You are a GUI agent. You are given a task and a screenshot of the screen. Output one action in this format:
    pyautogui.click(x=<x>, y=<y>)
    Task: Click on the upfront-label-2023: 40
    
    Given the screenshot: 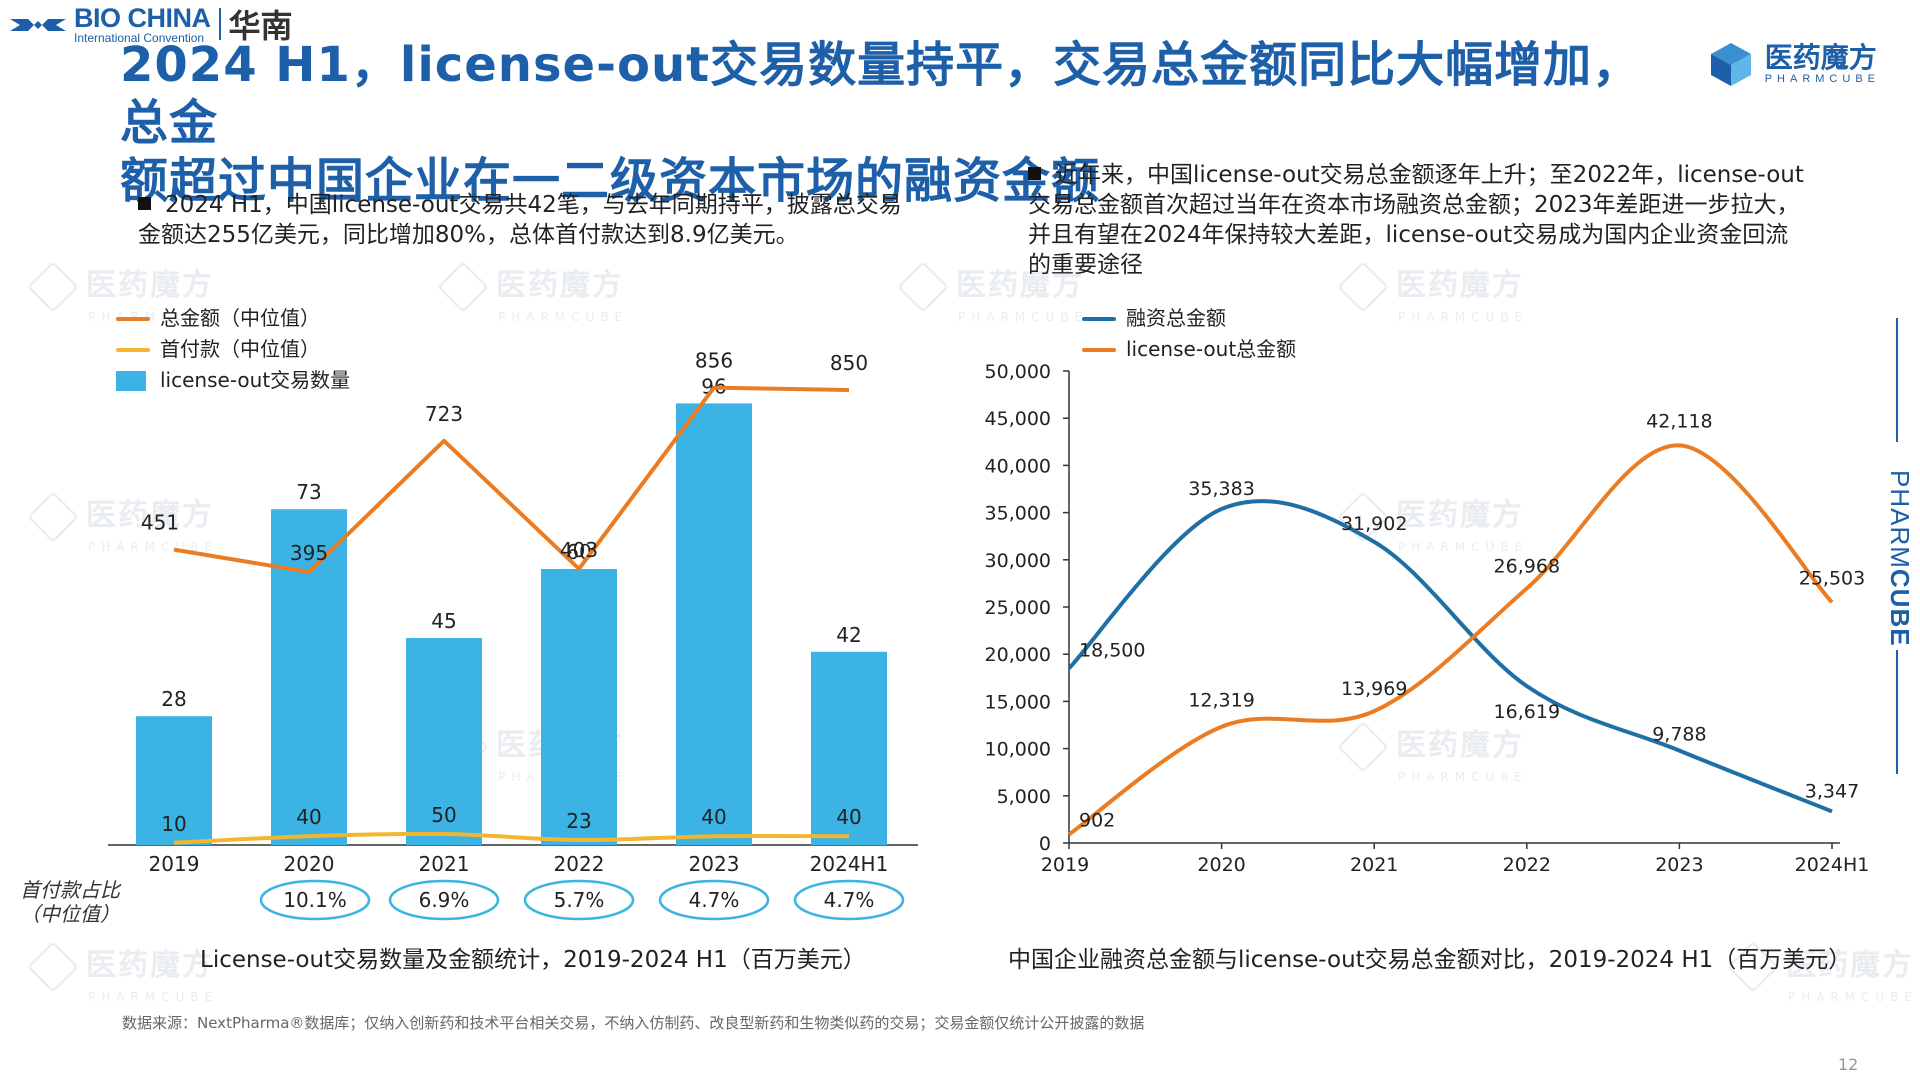 What is the action you would take?
    pyautogui.click(x=713, y=817)
    